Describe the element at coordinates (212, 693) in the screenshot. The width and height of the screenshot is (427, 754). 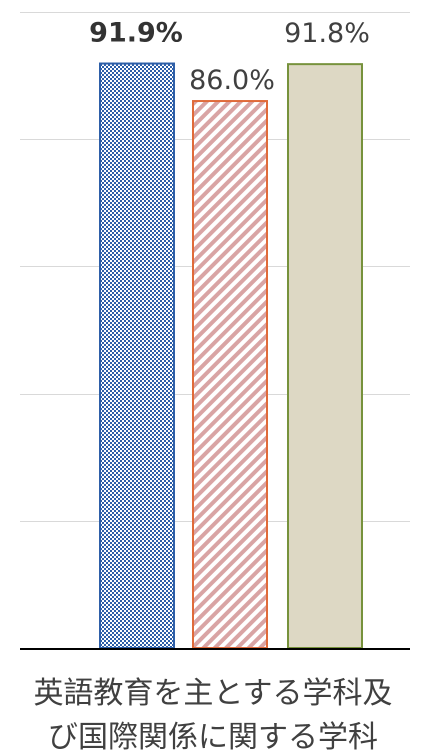
I see `category-label-line-0: 英語教育を主とする学科及` at that location.